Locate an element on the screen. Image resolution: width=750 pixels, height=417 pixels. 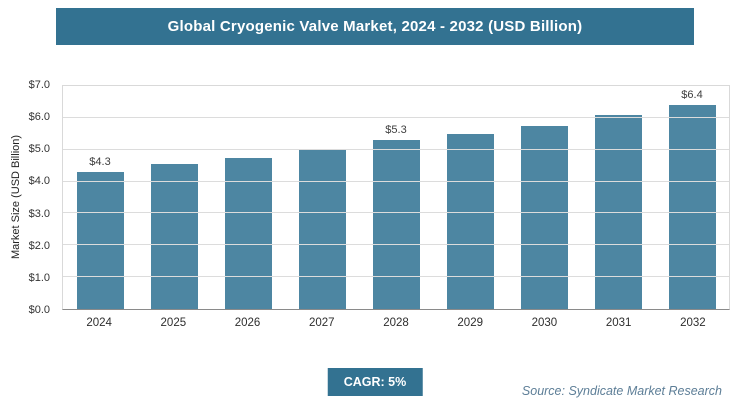
source-attribution: Source: Syndicate Market Research is located at coordinates (621, 391).